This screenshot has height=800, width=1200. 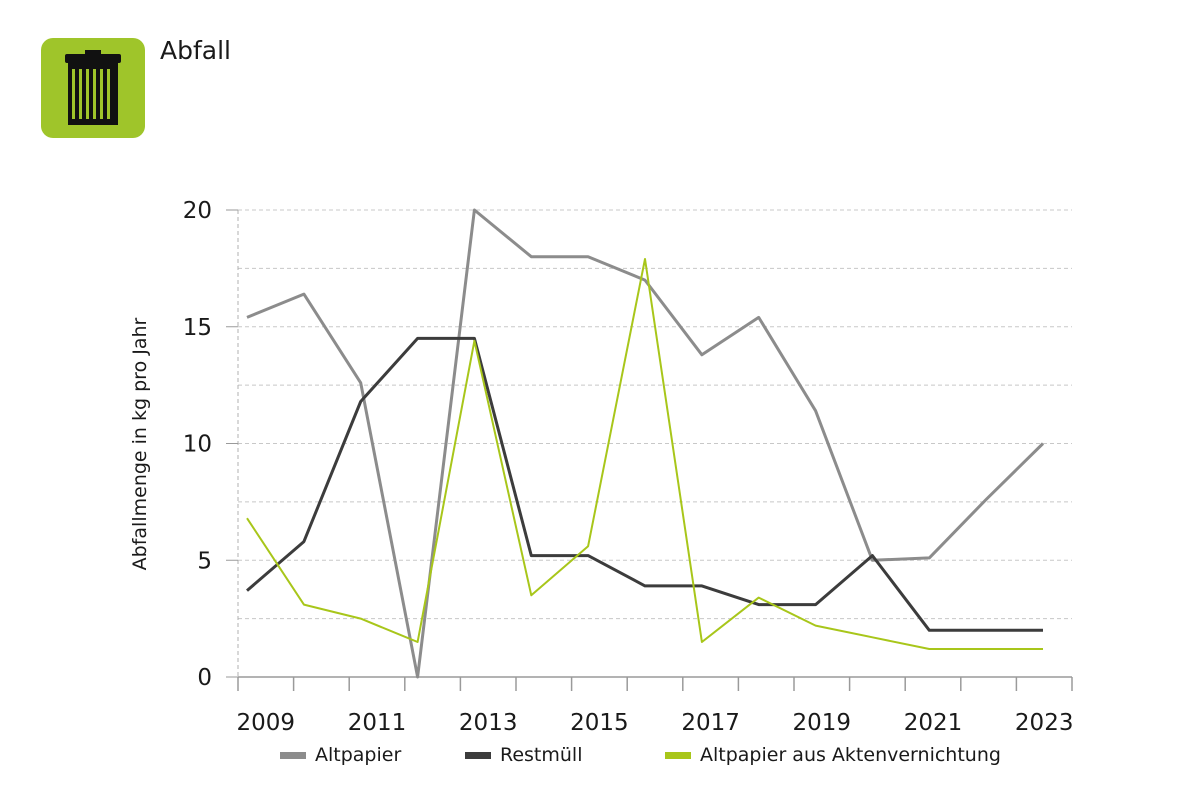 I want to click on x-tick-label: 2015, so click(x=599, y=723).